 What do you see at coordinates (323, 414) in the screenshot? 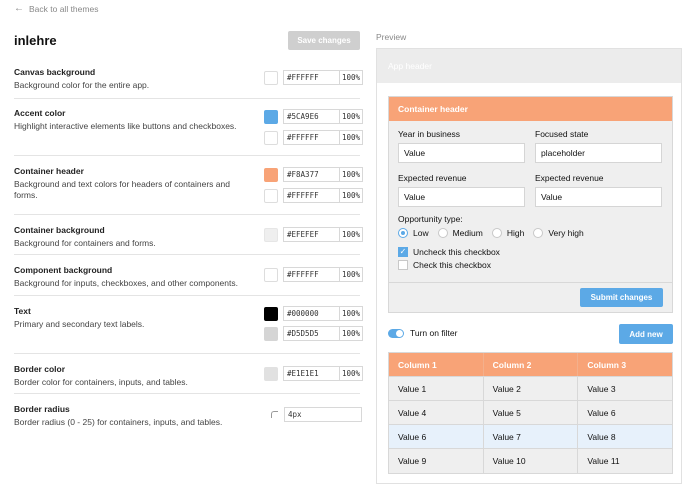
I see `border-radius-input: 4px` at bounding box center [323, 414].